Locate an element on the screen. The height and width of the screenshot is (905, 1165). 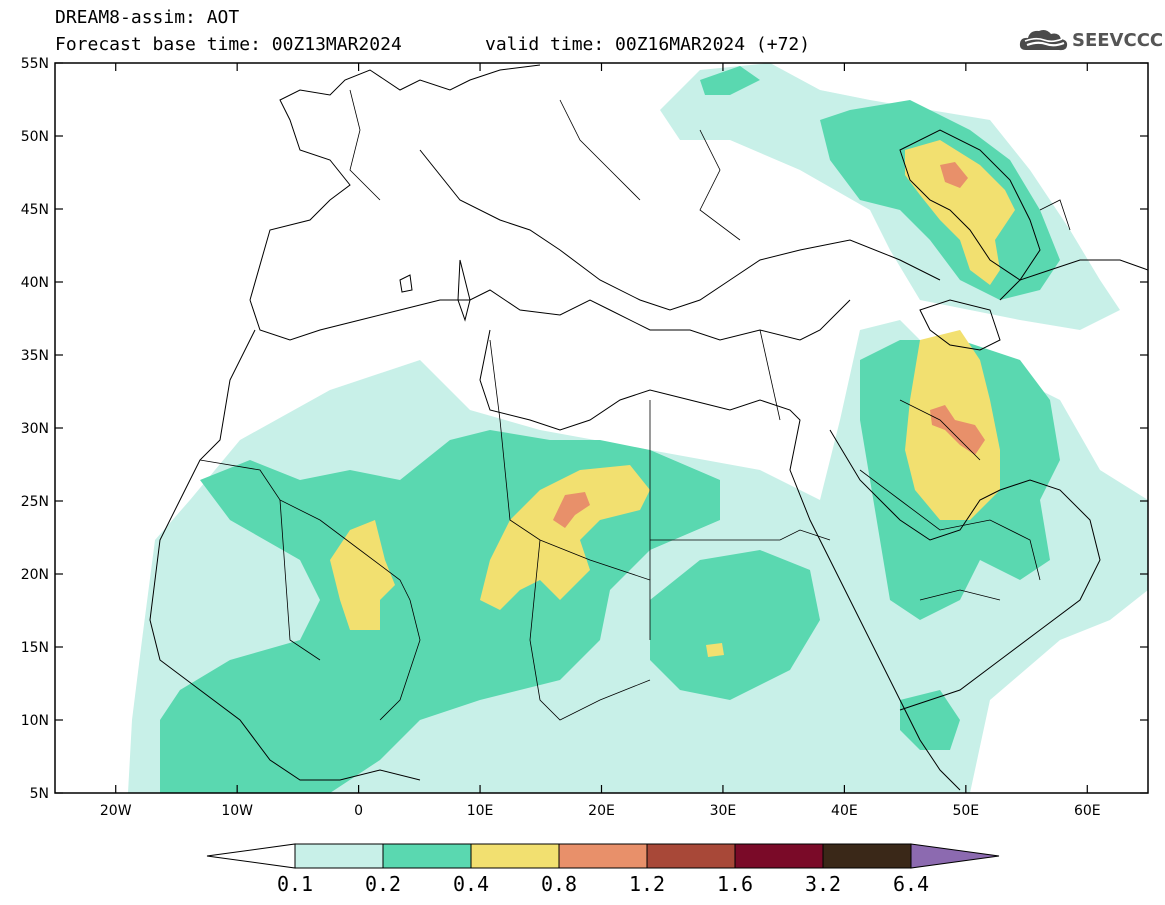
lat-tick-label: 55N is located at coordinates (35, 64).